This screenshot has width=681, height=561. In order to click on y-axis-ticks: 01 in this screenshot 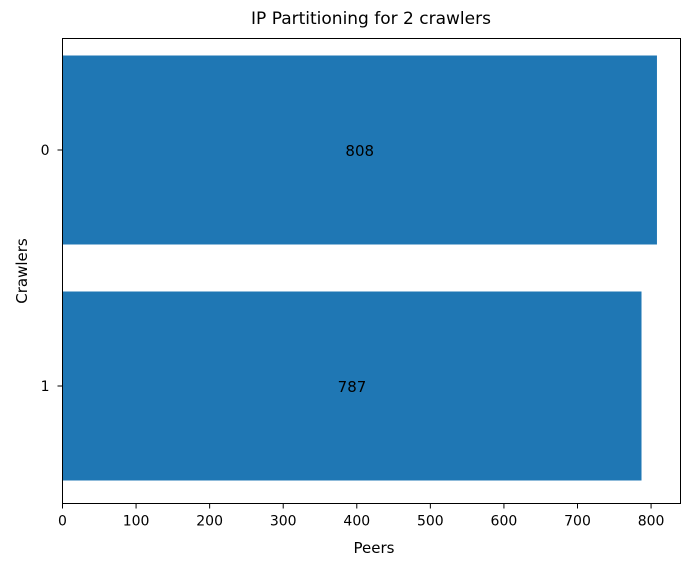, I will do `click(52, 269)`.